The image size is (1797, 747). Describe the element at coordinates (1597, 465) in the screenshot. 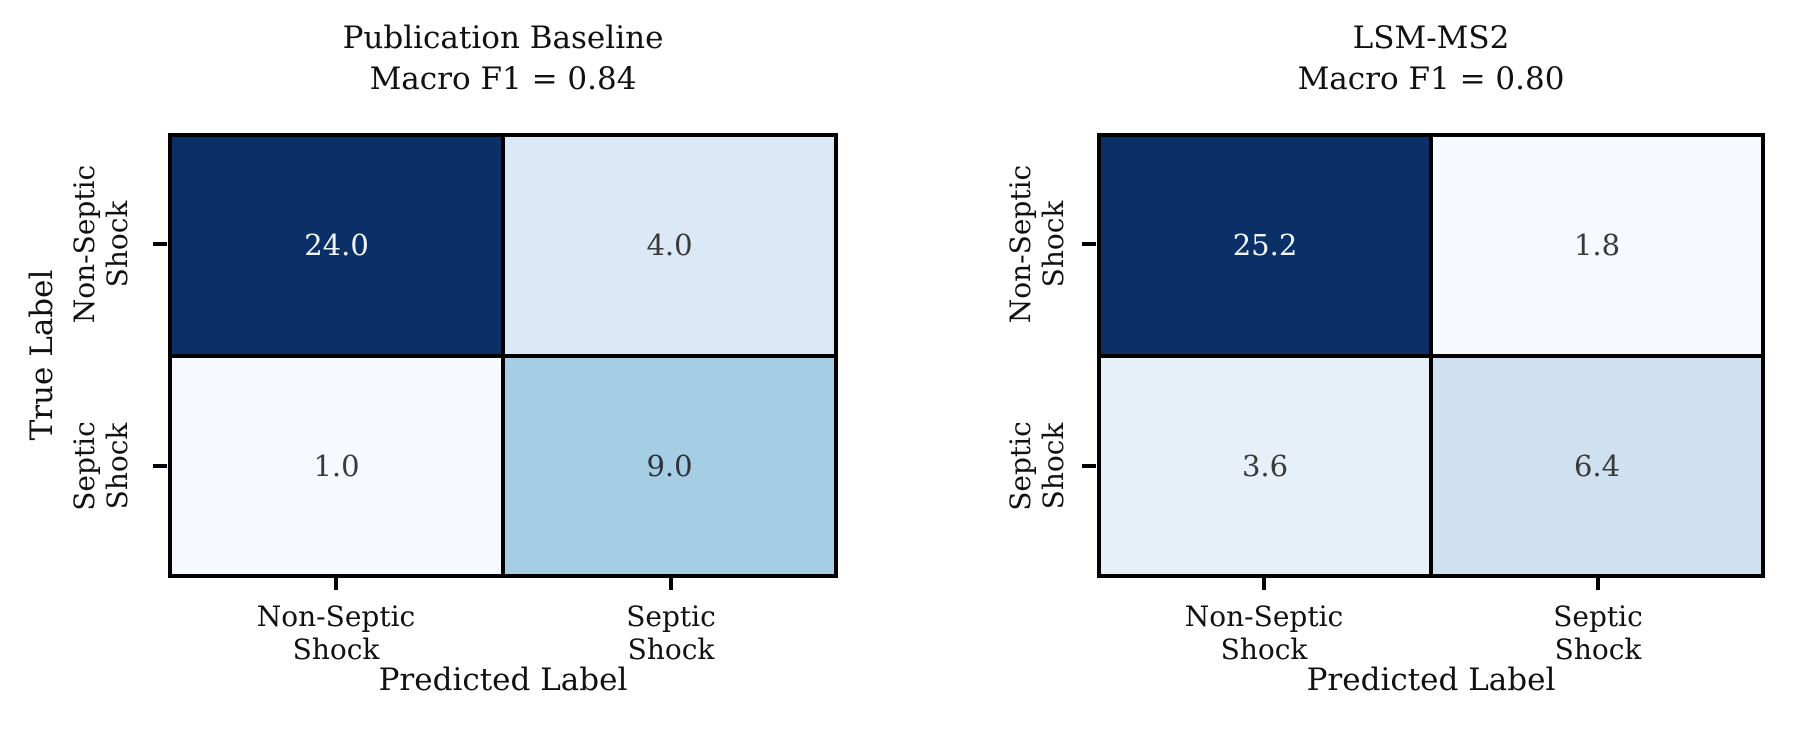

I see `cell-true-septic-pred-septic: 6.4` at that location.